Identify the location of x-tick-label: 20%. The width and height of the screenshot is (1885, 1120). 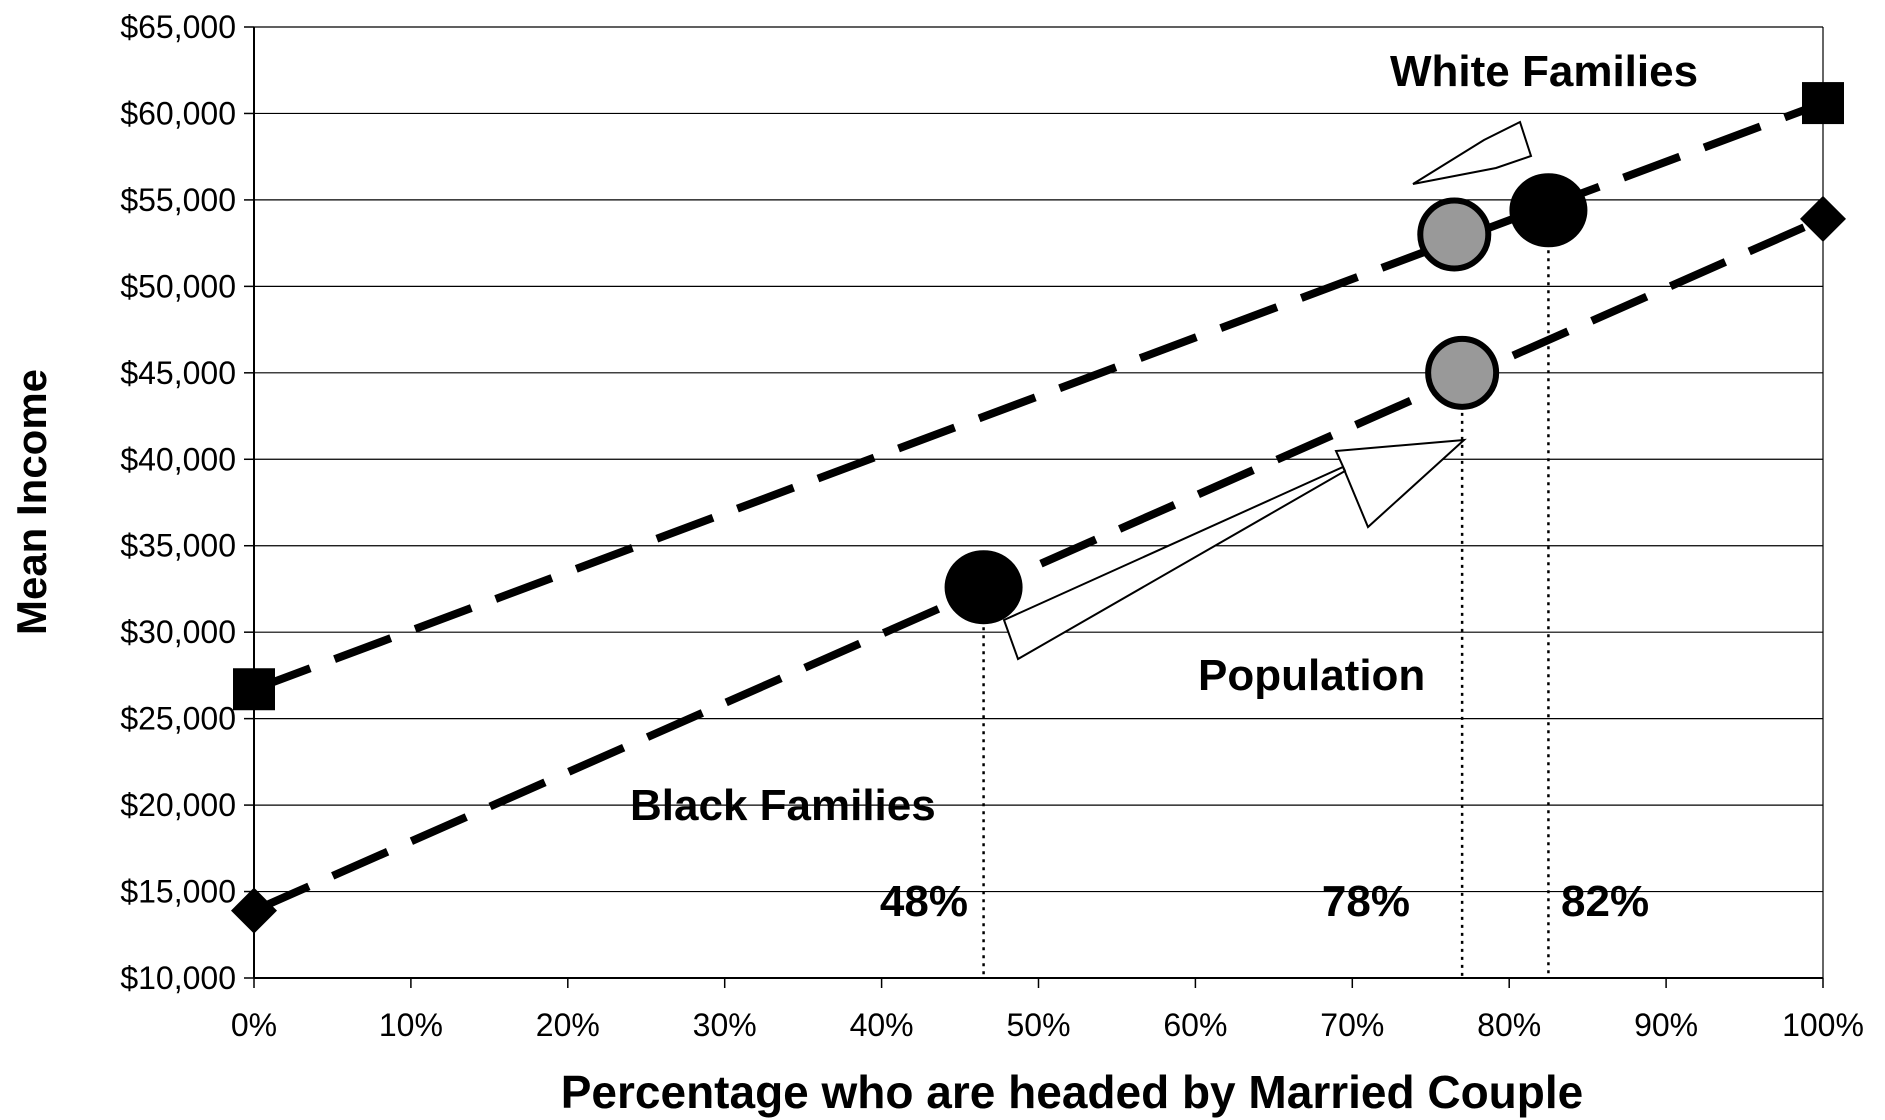
(568, 1025).